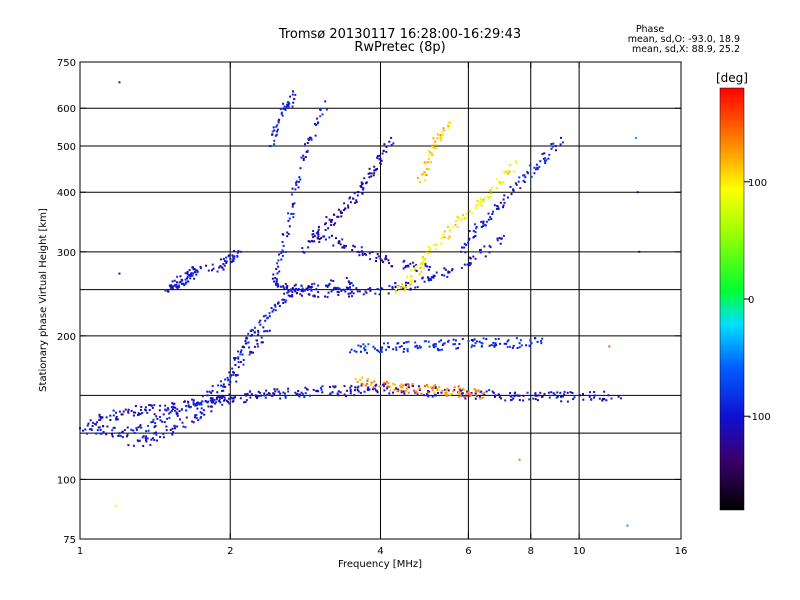  Describe the element at coordinates (531, 551) in the screenshot. I see `x-tick-label: 8` at that location.